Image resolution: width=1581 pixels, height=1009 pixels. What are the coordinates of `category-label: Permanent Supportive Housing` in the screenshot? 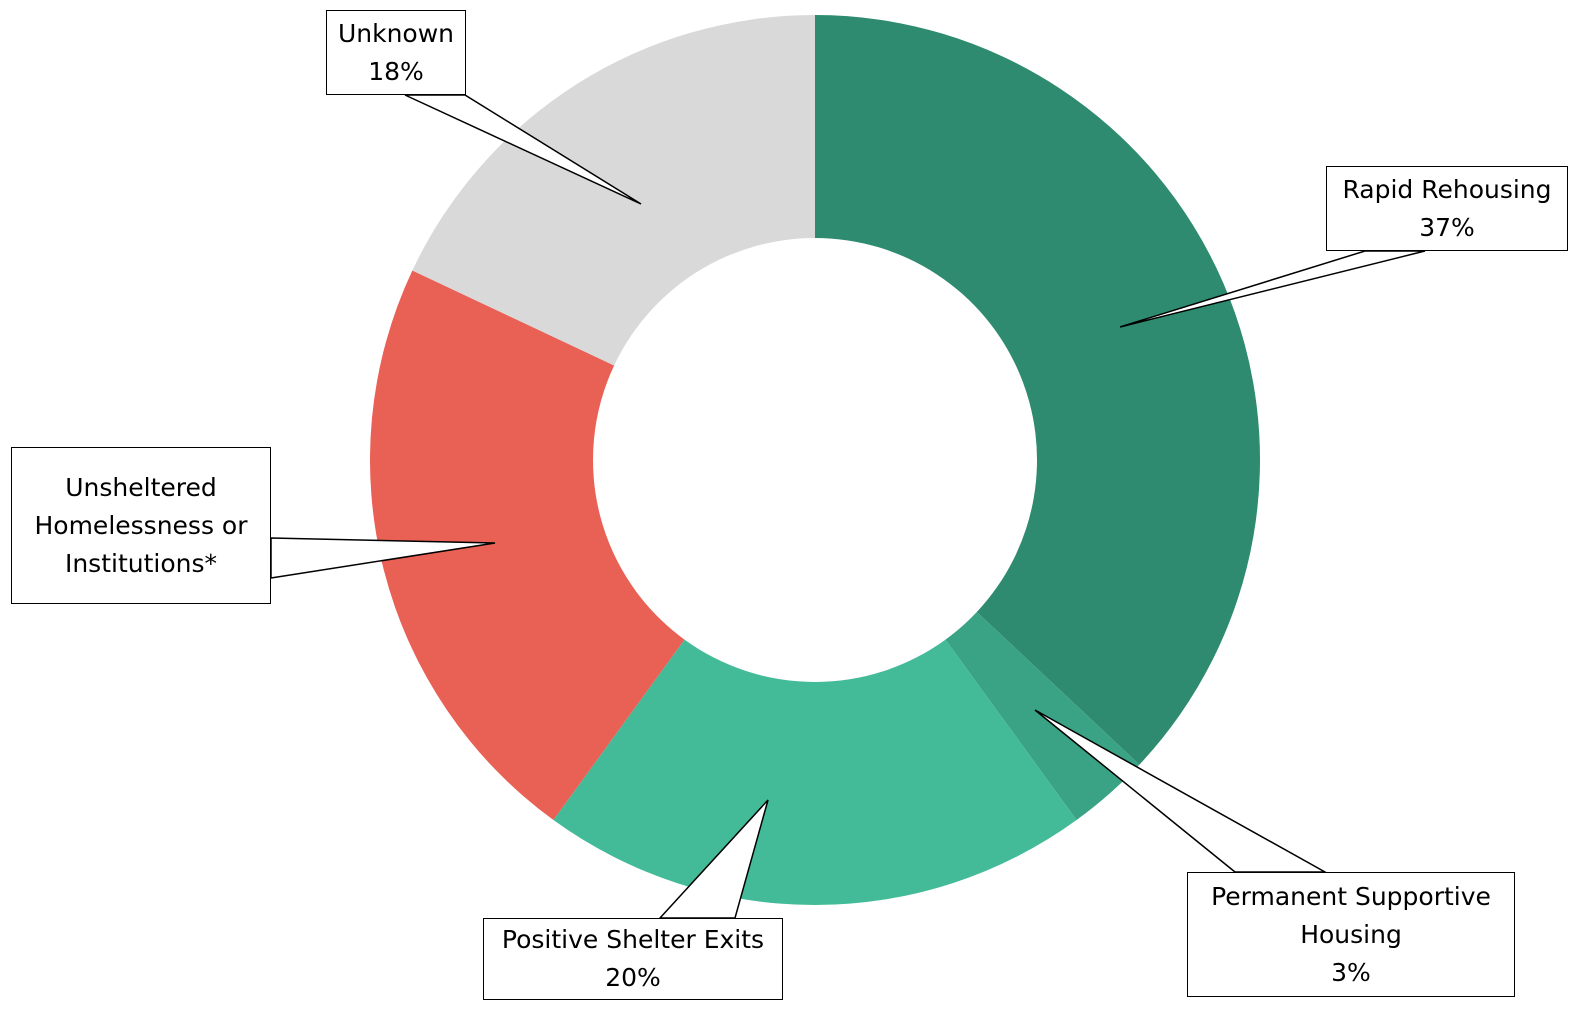 It's located at (1351, 915).